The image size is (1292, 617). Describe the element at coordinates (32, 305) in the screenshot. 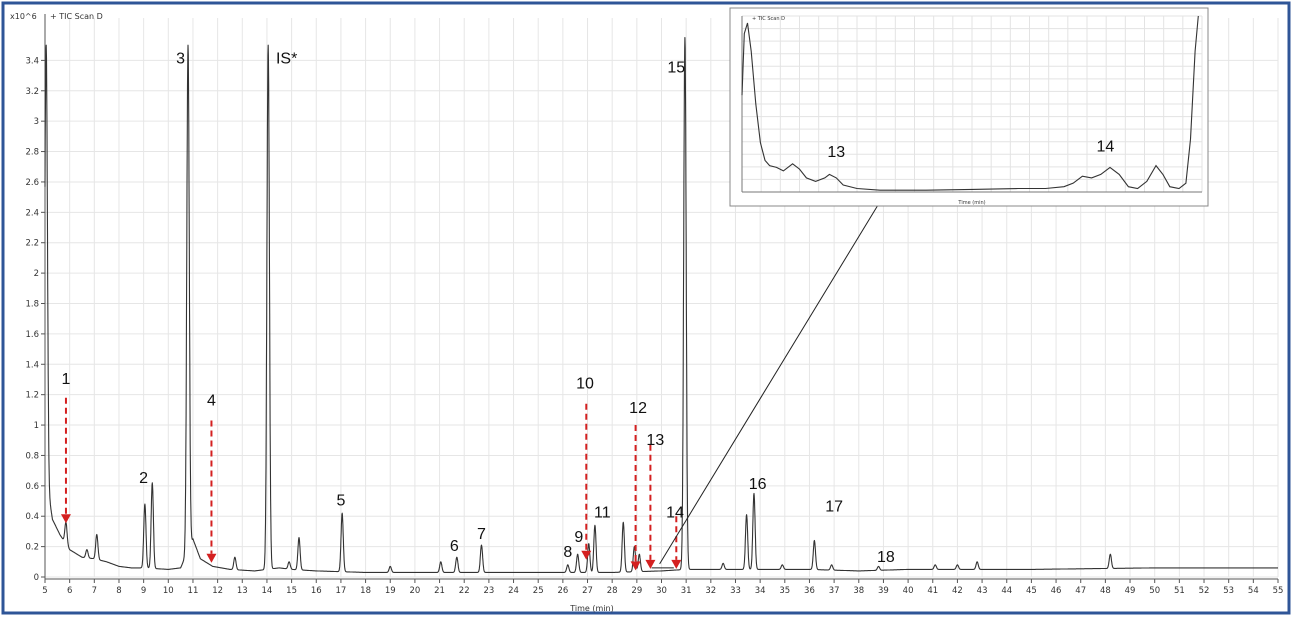

I see `y-tick-label: 1.8` at that location.